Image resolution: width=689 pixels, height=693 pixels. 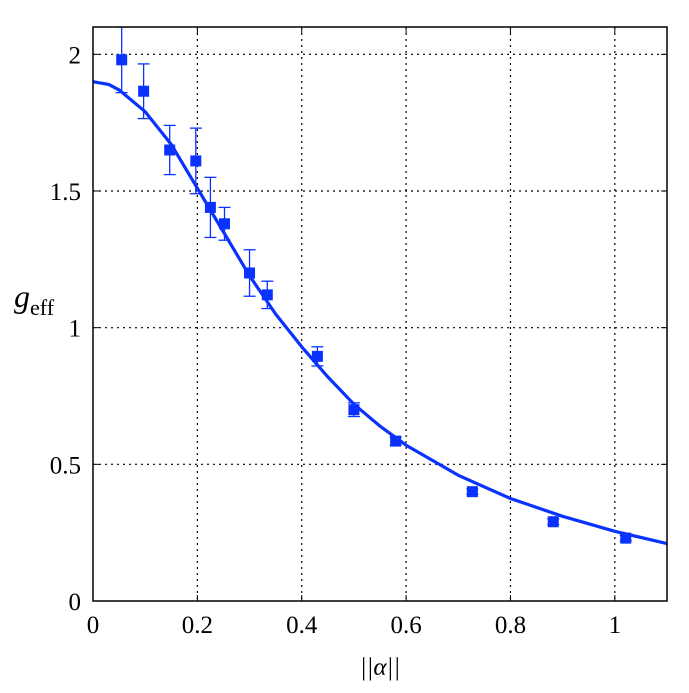 What do you see at coordinates (34, 299) in the screenshot?
I see `y-axis-label: geff` at bounding box center [34, 299].